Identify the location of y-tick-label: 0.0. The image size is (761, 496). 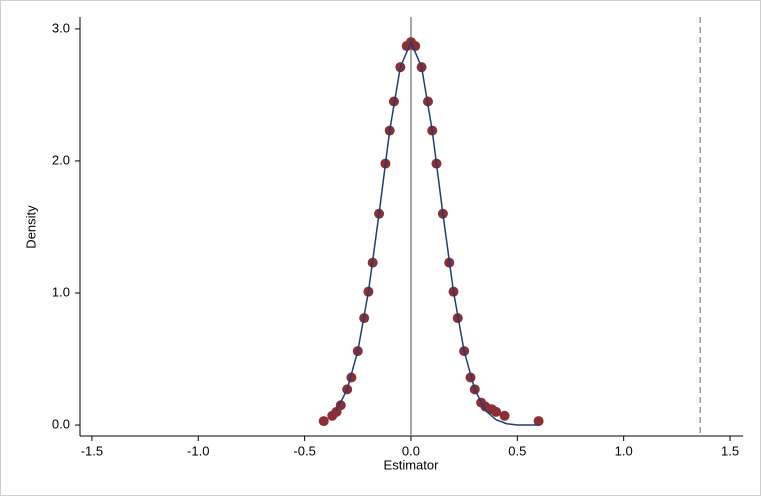
(61, 423).